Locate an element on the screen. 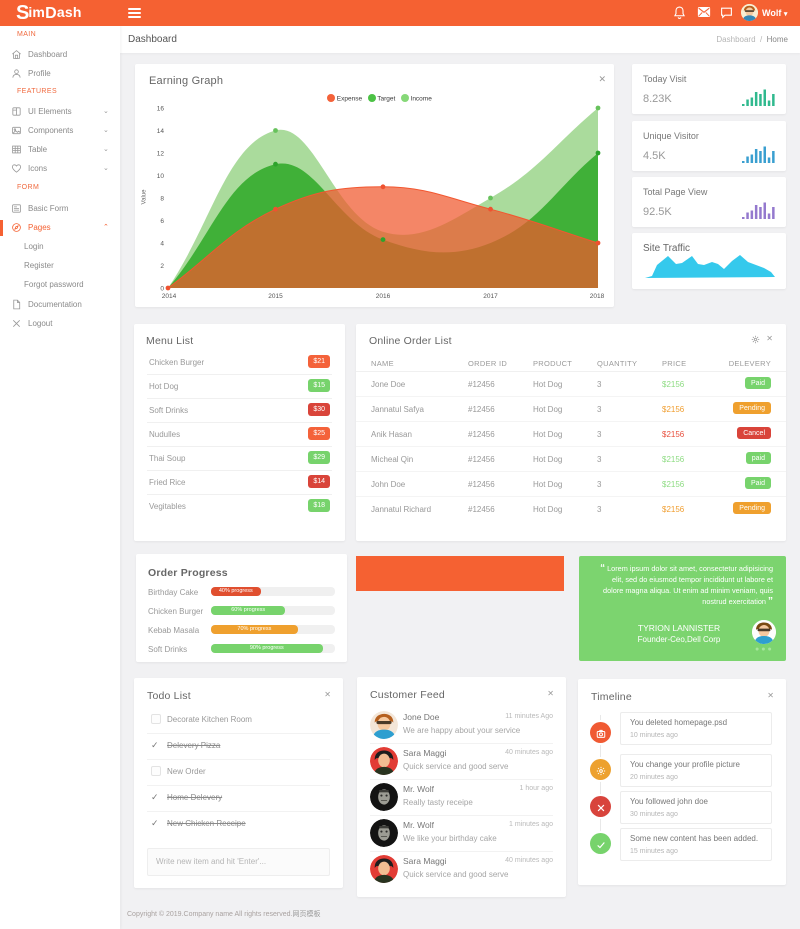  svg-text: 10 is located at coordinates (161, 176).